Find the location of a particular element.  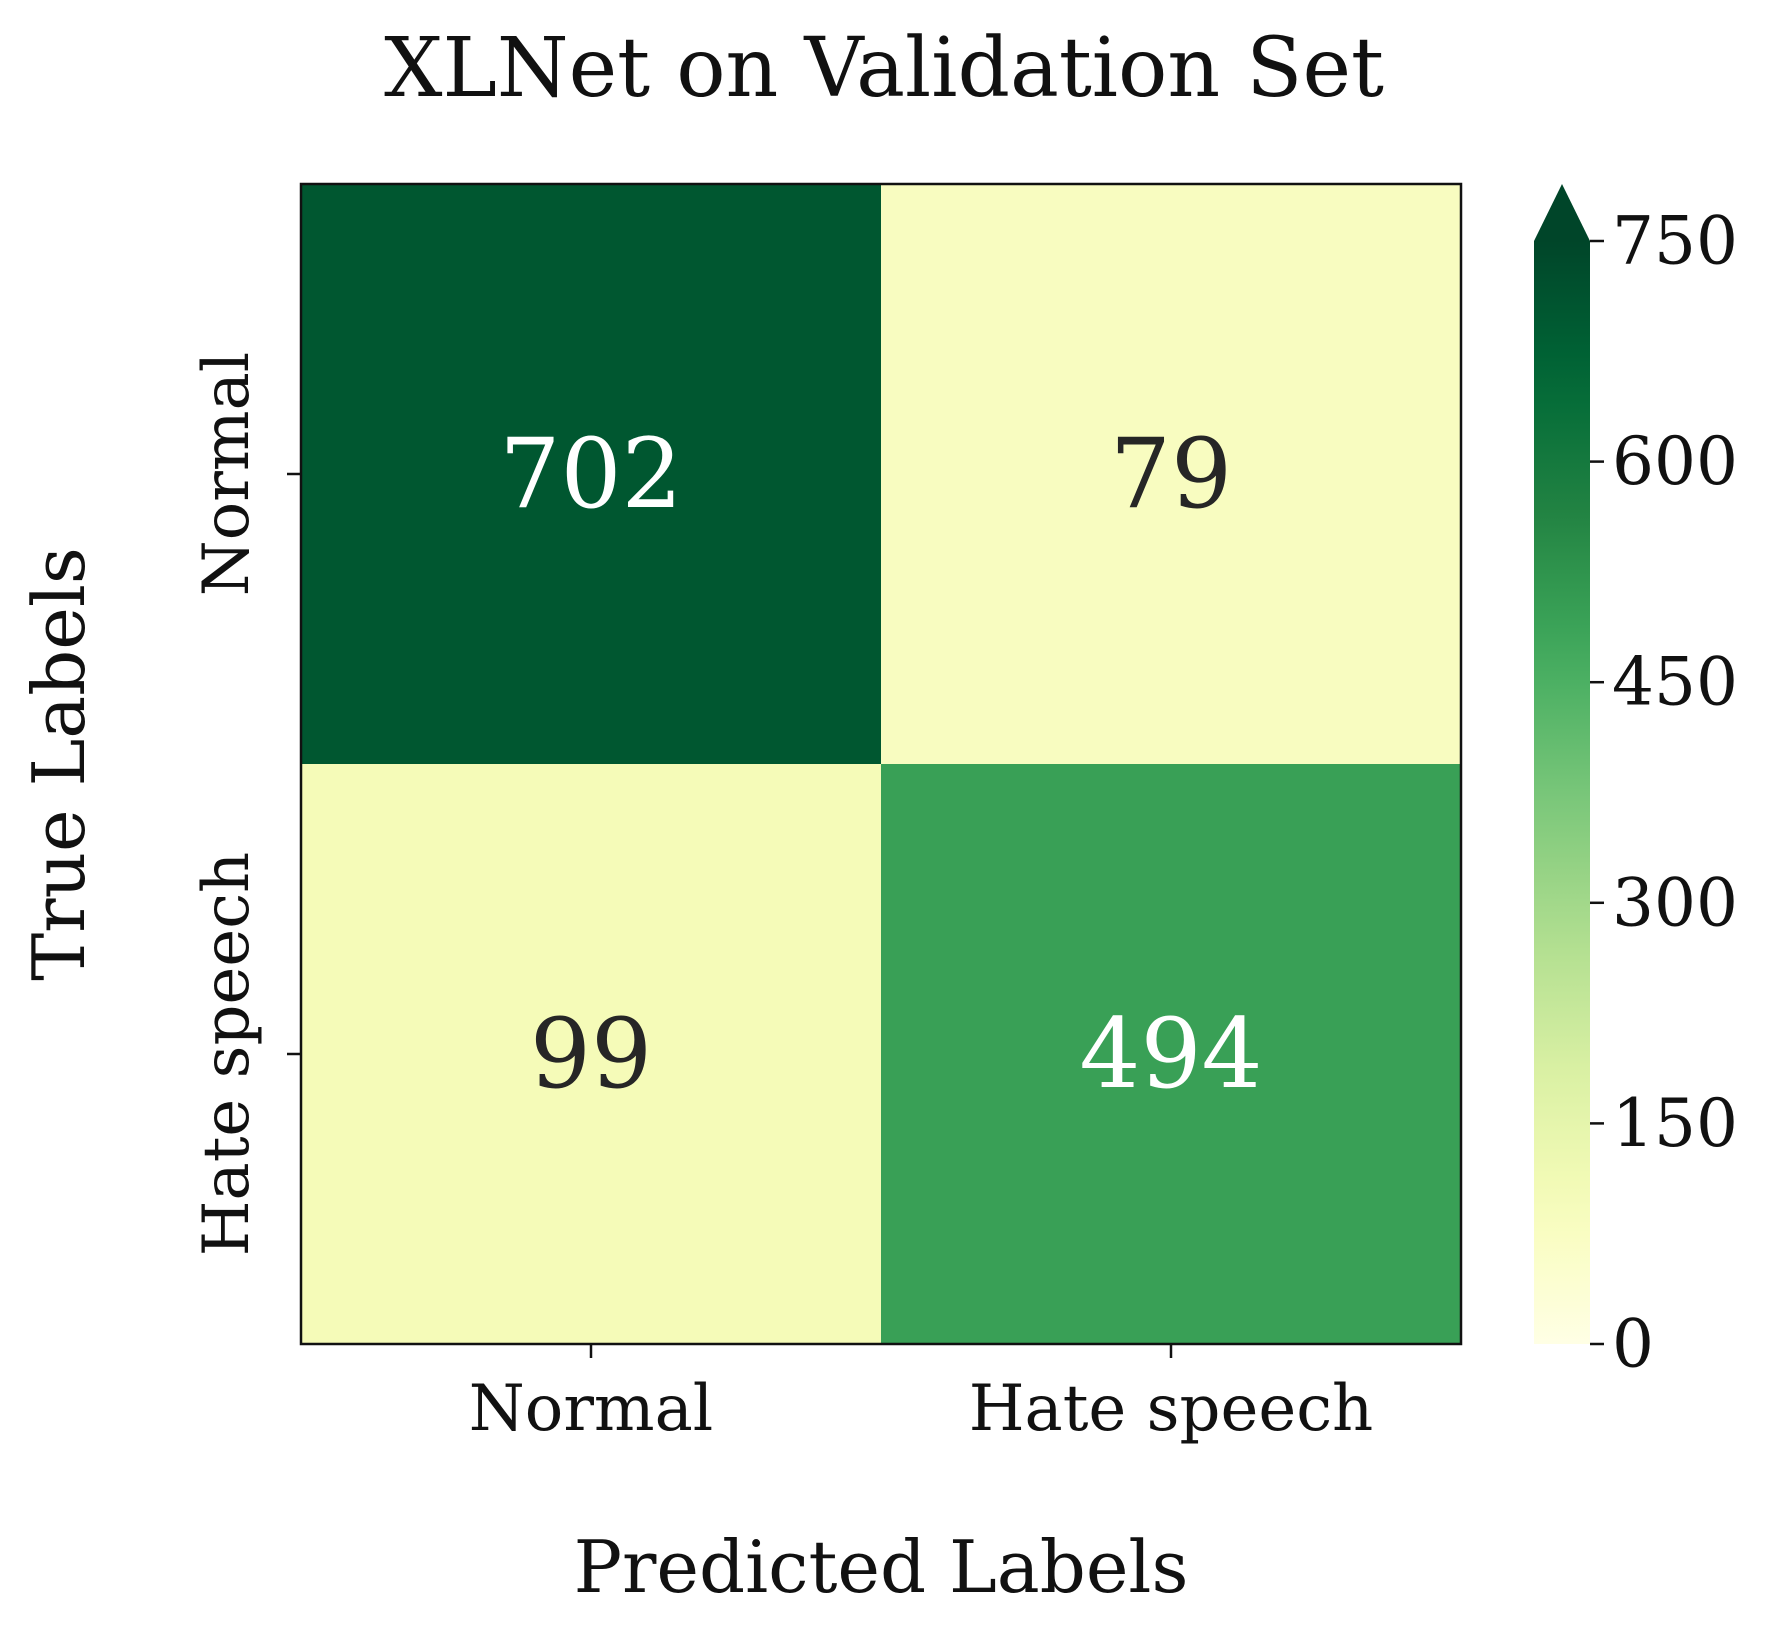

cell-value-label: 702 is located at coordinates (590, 474).